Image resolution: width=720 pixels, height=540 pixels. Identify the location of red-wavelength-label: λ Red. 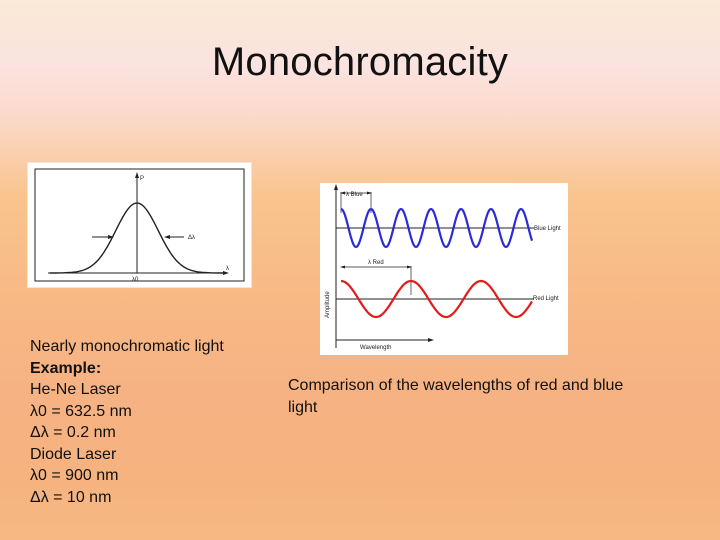
(376, 263).